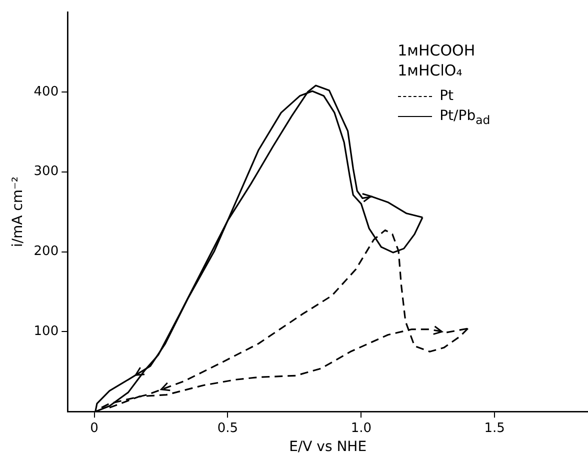 The height and width of the screenshot is (460, 588). Describe the element at coordinates (46, 332) in the screenshot. I see `y-tick-label: 100` at that location.